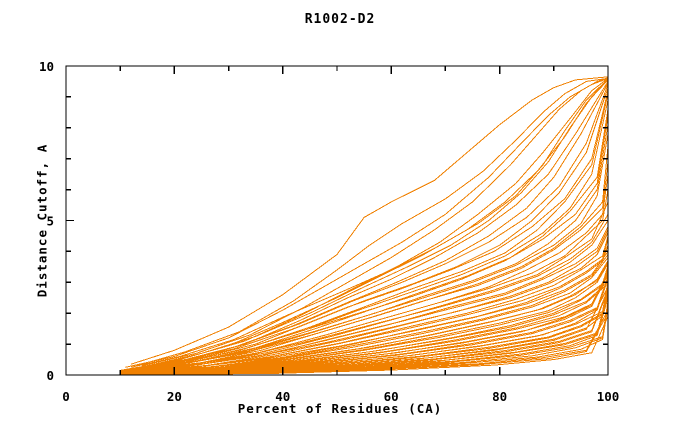 The height and width of the screenshot is (440, 680). I want to click on x-tick-label: 40, so click(282, 396).